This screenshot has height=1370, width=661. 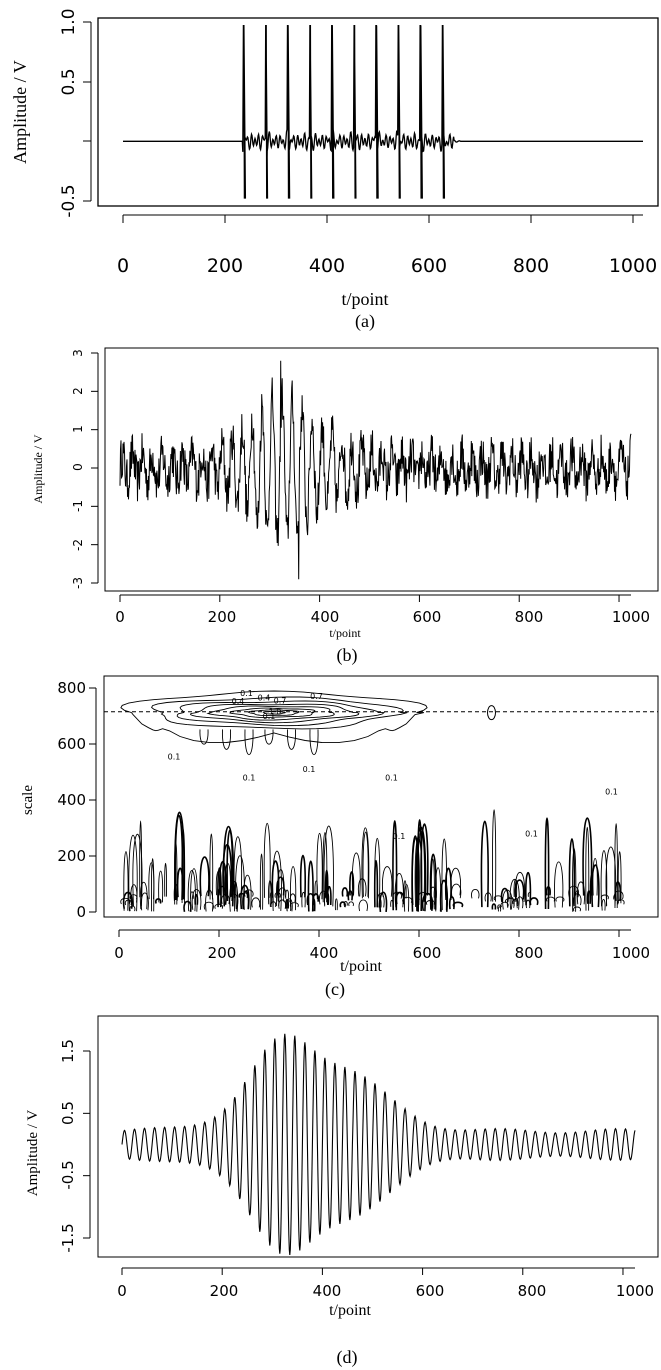 What do you see at coordinates (532, 1291) in the screenshot?
I see `x-tick-label-d-800: 800` at bounding box center [532, 1291].